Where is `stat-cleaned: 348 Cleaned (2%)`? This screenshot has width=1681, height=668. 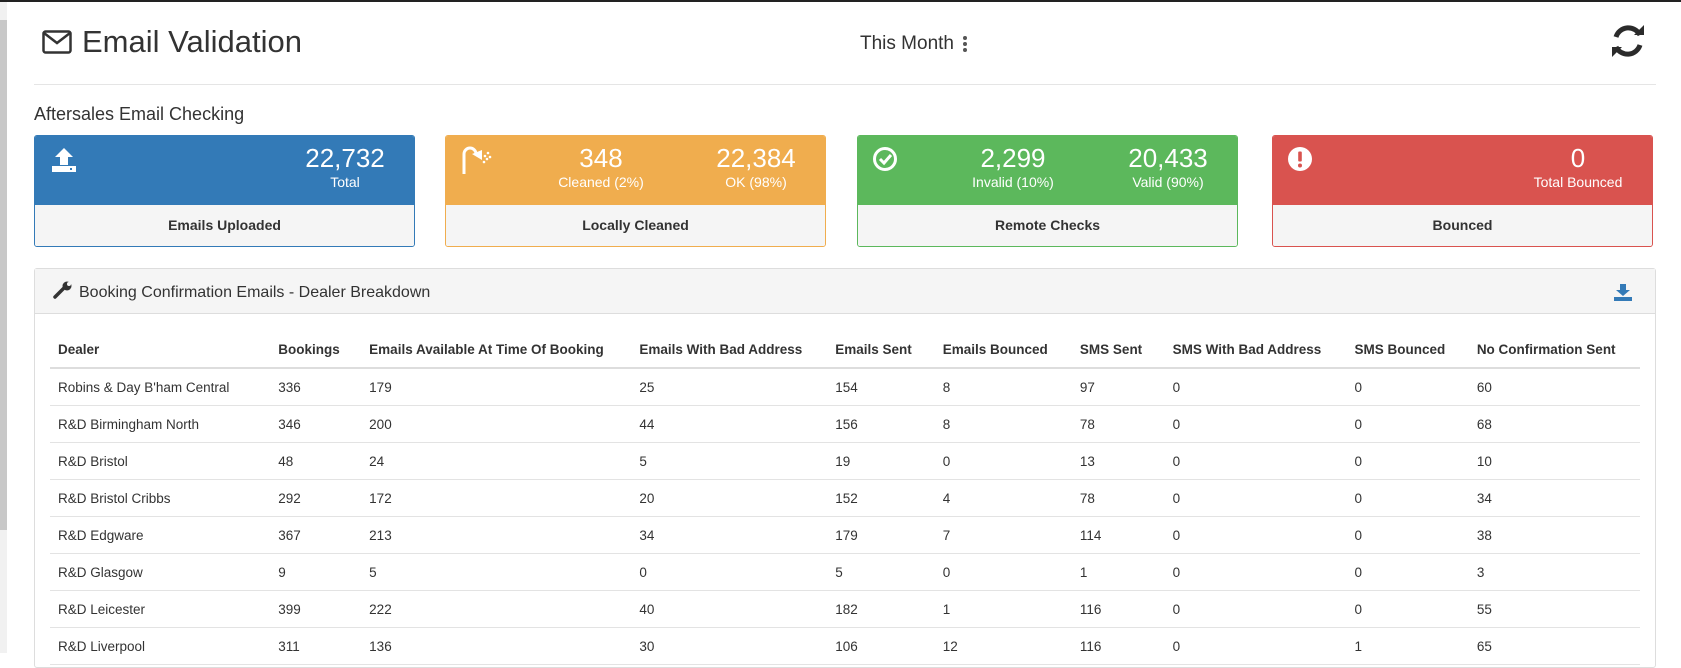
stat-cleaned: 348 Cleaned (2%) is located at coordinates (601, 167).